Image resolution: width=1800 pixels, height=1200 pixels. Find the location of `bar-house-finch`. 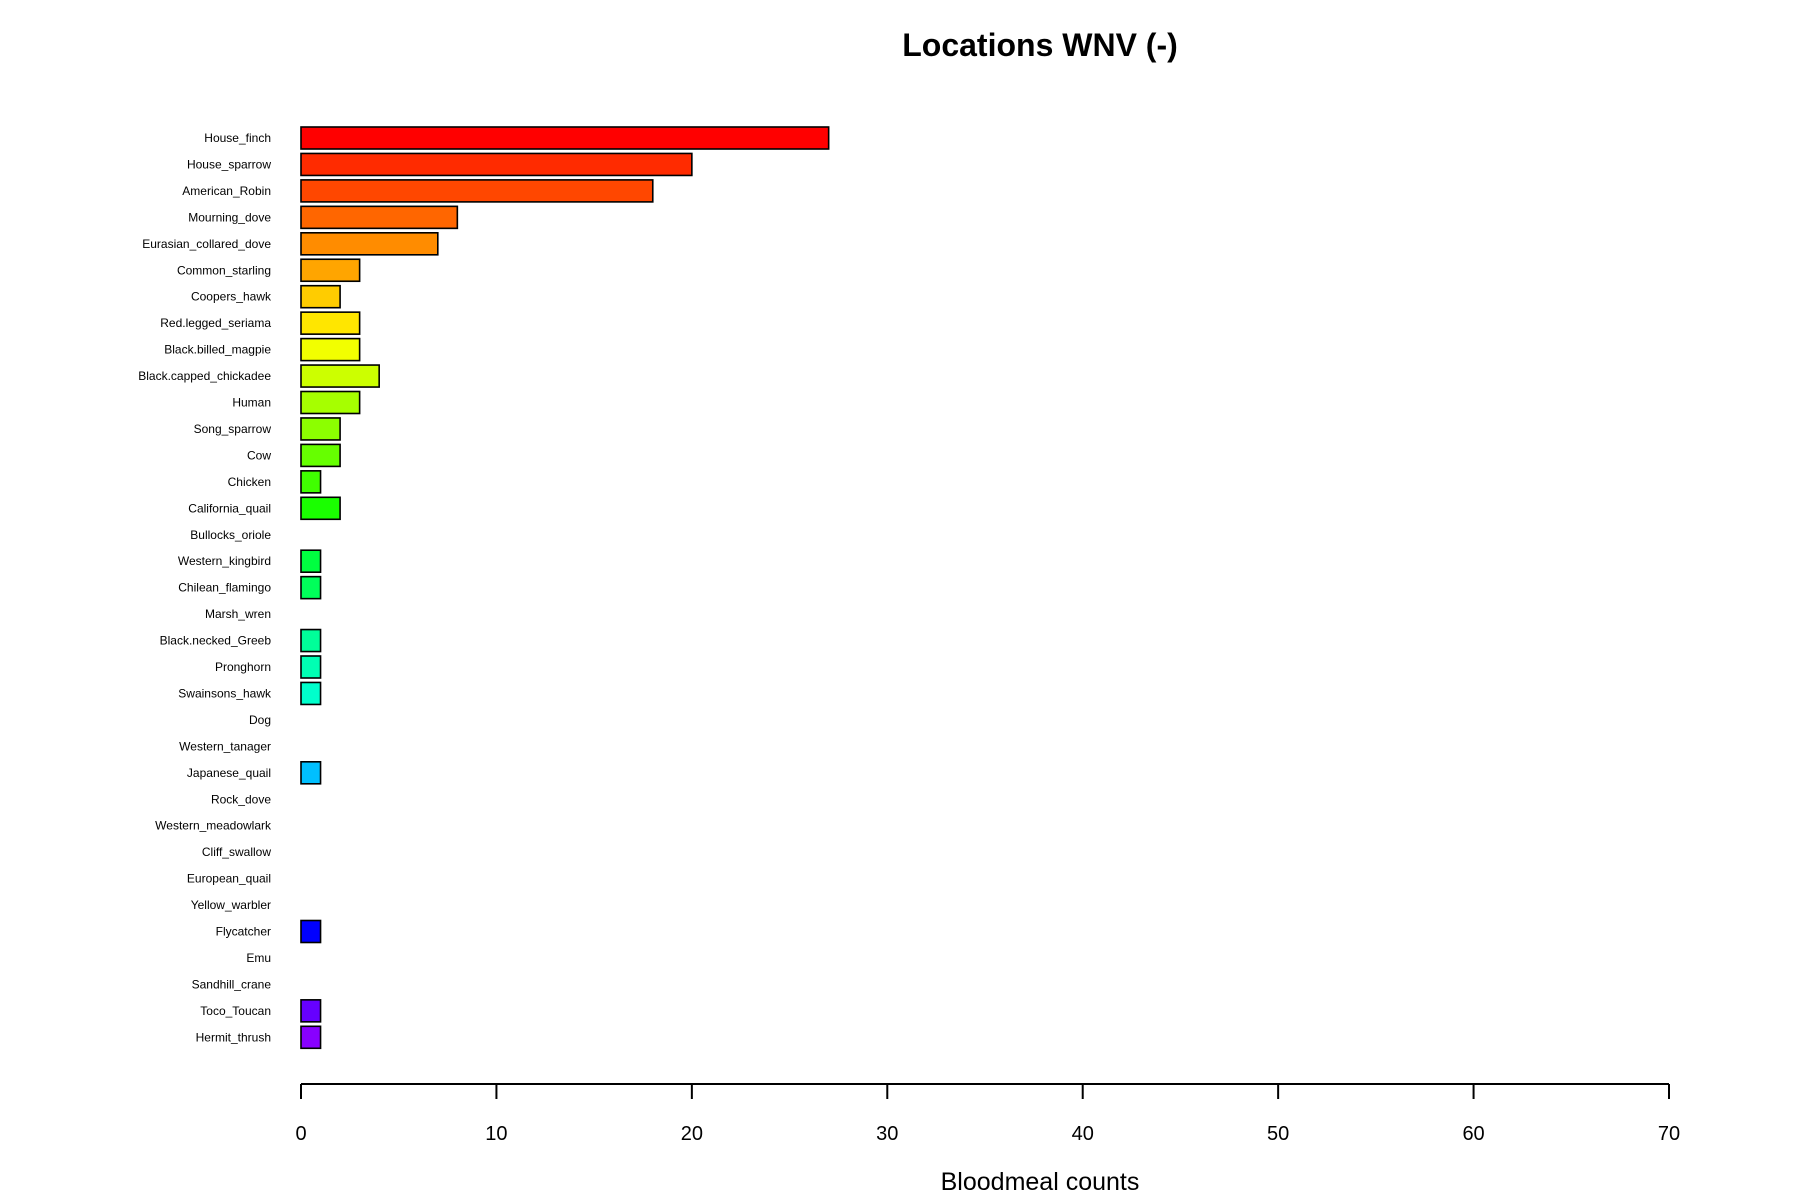

bar-house-finch is located at coordinates (565, 138).